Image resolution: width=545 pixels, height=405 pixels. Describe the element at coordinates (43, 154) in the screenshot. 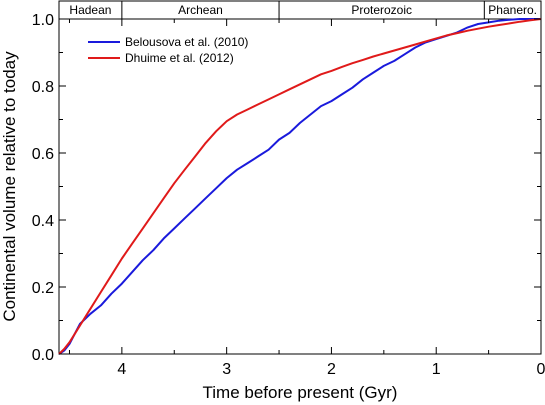

I see `y-tick-label: 0.6` at that location.